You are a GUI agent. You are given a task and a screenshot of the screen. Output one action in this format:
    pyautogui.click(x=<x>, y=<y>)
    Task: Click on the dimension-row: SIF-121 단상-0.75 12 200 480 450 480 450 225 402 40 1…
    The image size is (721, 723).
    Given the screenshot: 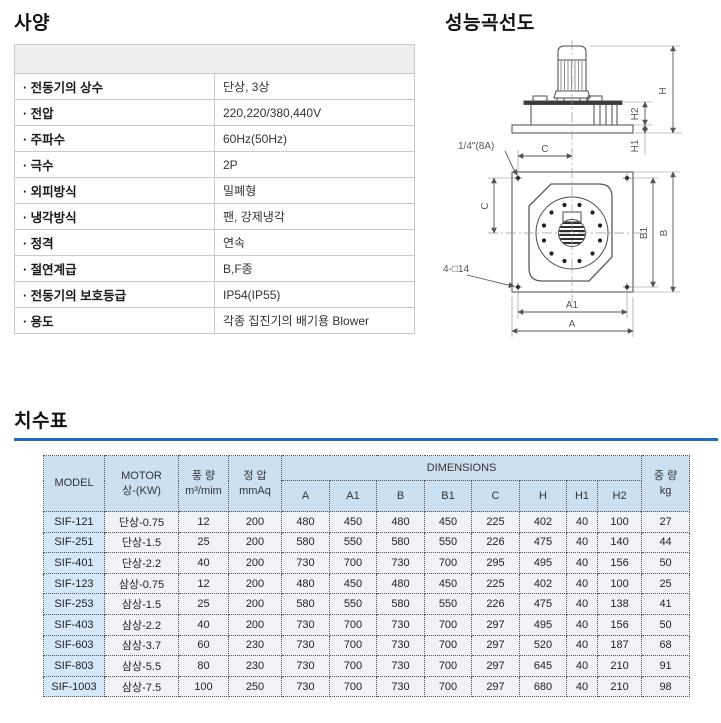 What is the action you would take?
    pyautogui.click(x=367, y=522)
    